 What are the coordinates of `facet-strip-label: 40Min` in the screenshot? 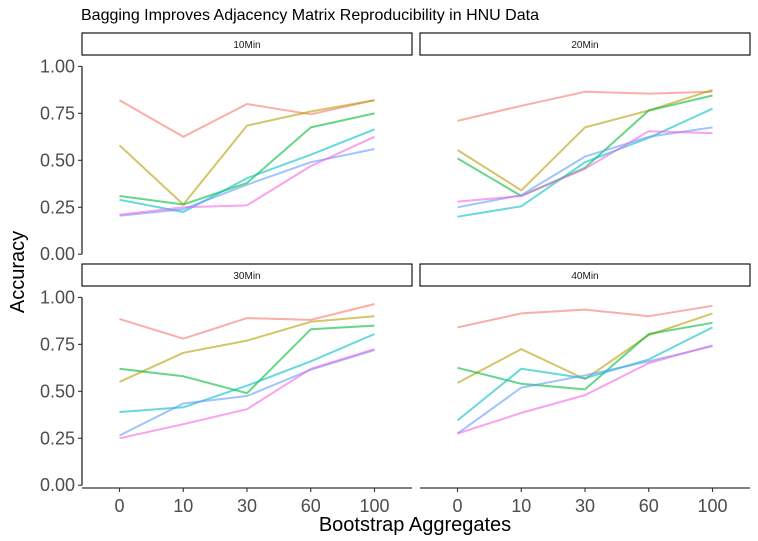 It's located at (584, 276).